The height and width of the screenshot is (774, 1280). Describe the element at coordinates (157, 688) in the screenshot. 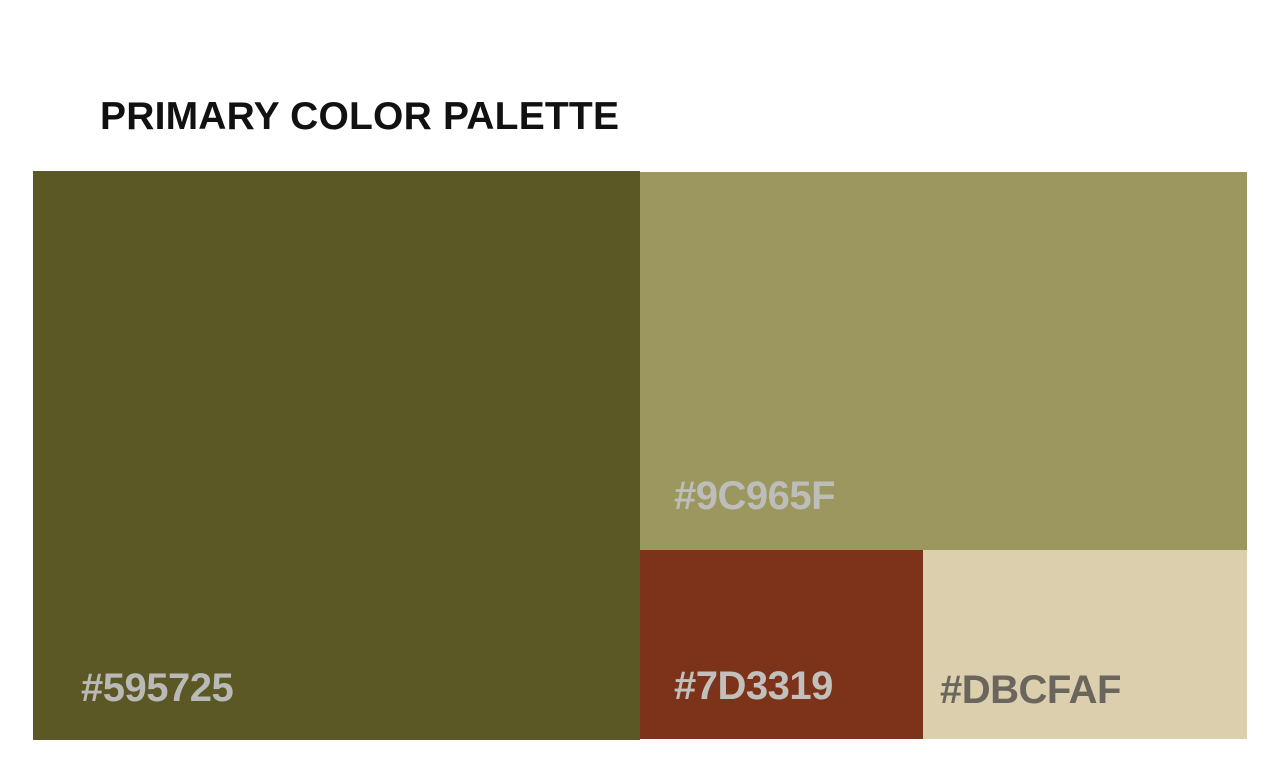

I see `swatch-hex-label: #595725` at that location.